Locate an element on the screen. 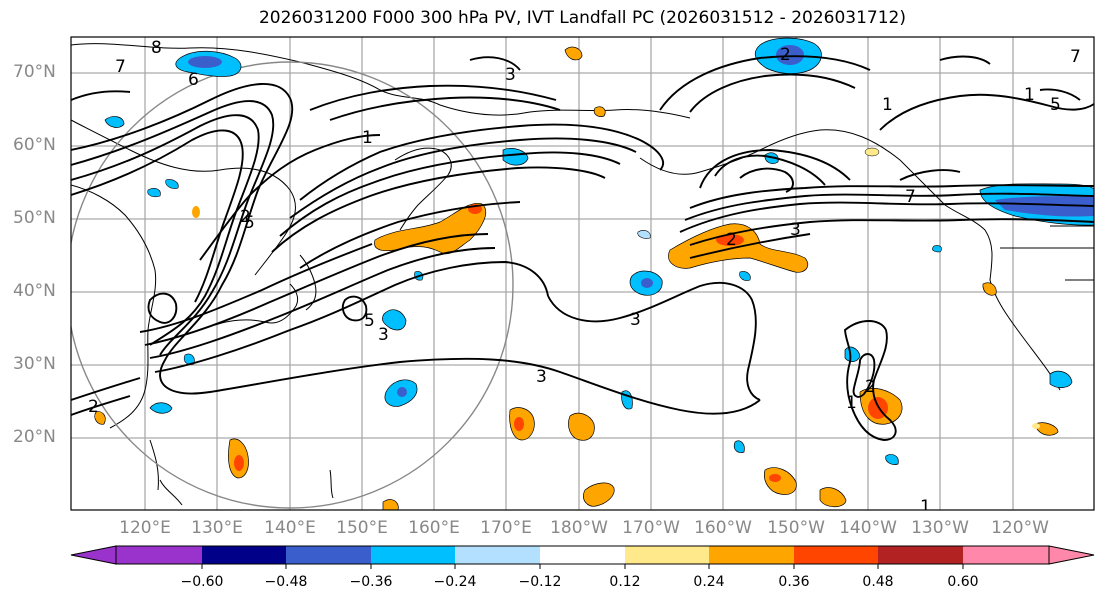  lon-label: 150°W is located at coordinates (796, 528).